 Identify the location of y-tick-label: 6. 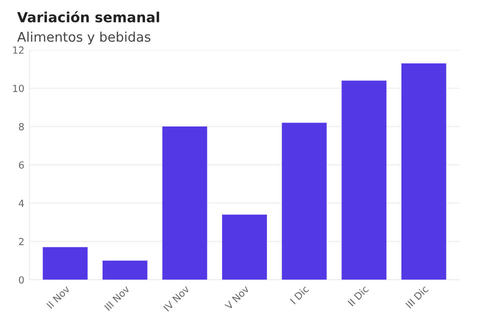
(21, 165).